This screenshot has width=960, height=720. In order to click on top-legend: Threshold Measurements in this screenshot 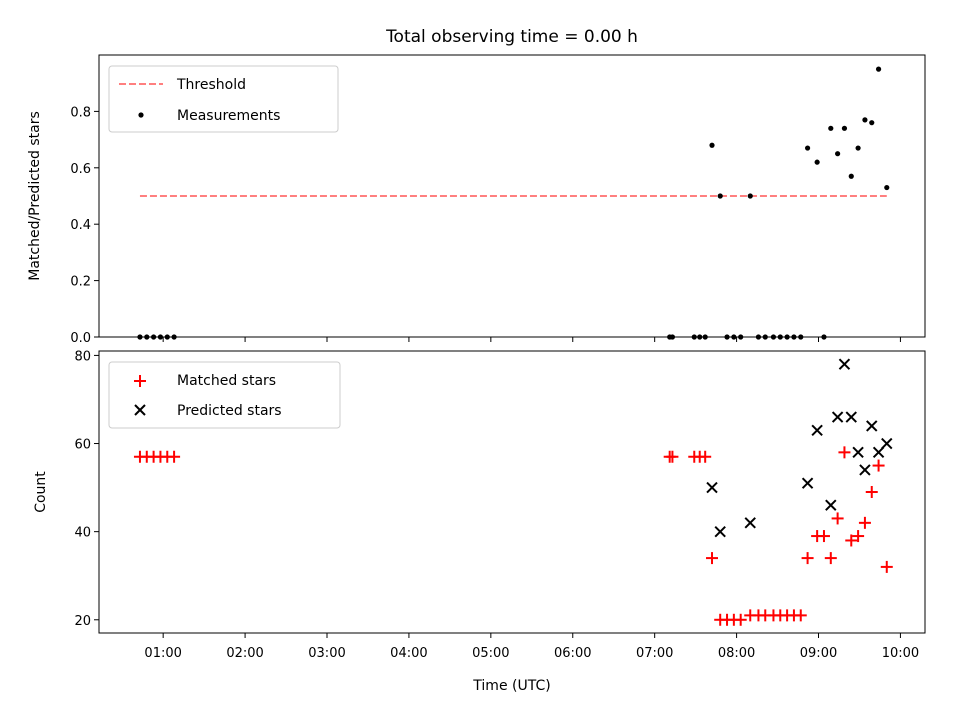, I will do `click(223, 99)`.